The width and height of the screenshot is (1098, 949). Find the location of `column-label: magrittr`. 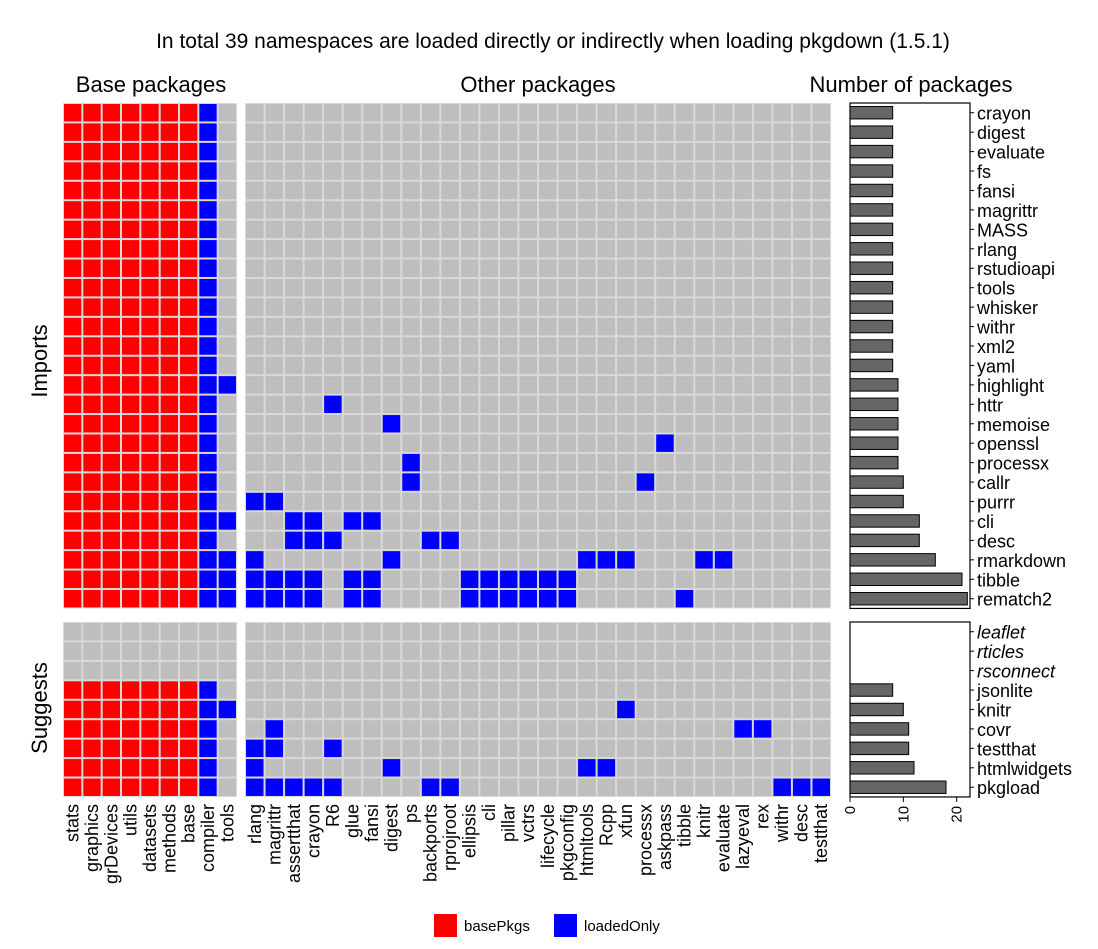

column-label: magrittr is located at coordinates (274, 834).